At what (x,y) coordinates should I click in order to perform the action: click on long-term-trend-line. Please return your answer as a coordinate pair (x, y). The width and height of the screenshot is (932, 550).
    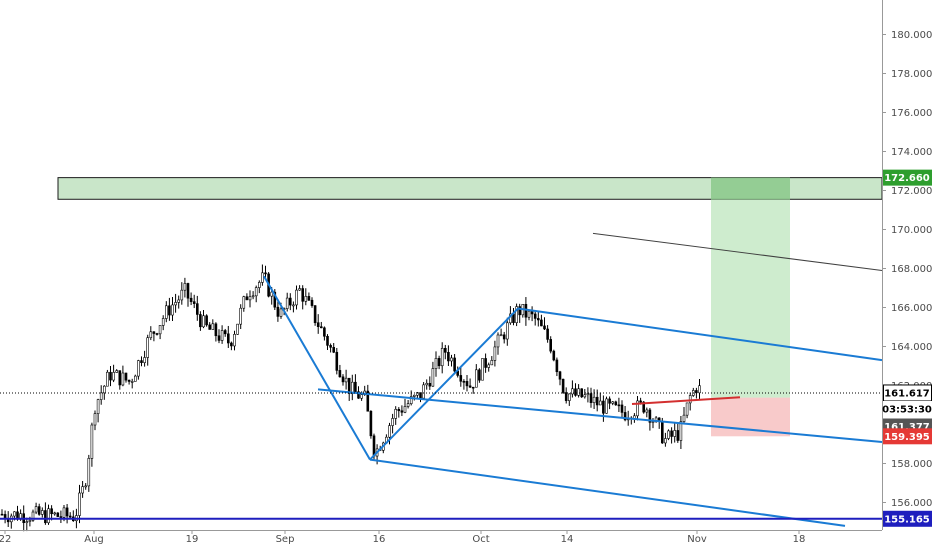
    Looking at the image, I should click on (737, 251).